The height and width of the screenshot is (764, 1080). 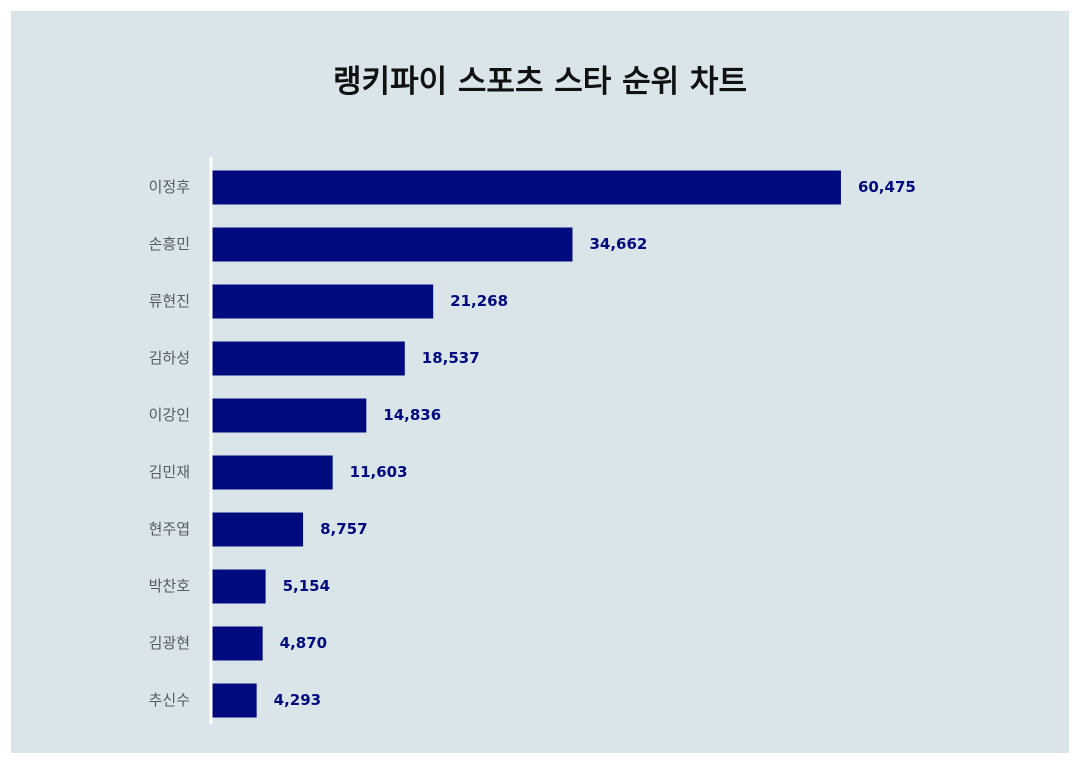 I want to click on category-label: 현주엽, so click(x=169, y=529).